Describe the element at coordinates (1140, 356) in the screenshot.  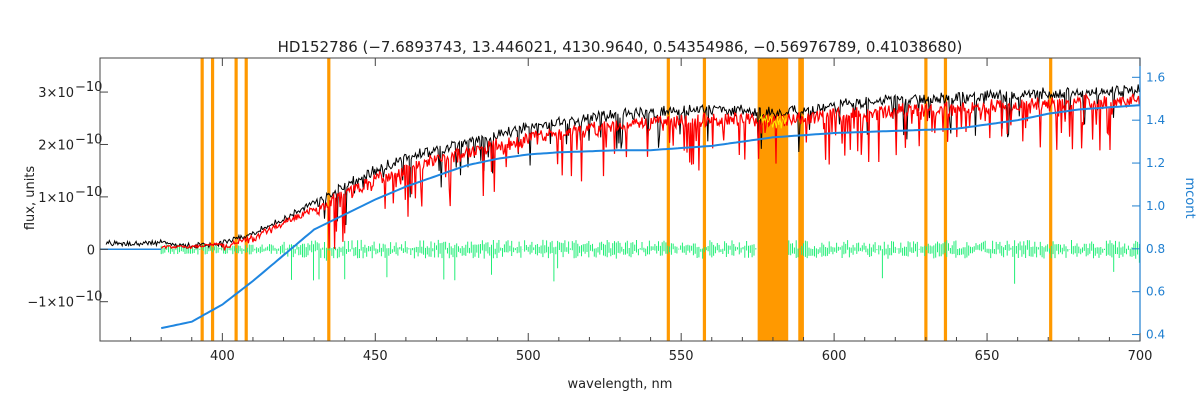
I see `x-tick-label: 700` at that location.